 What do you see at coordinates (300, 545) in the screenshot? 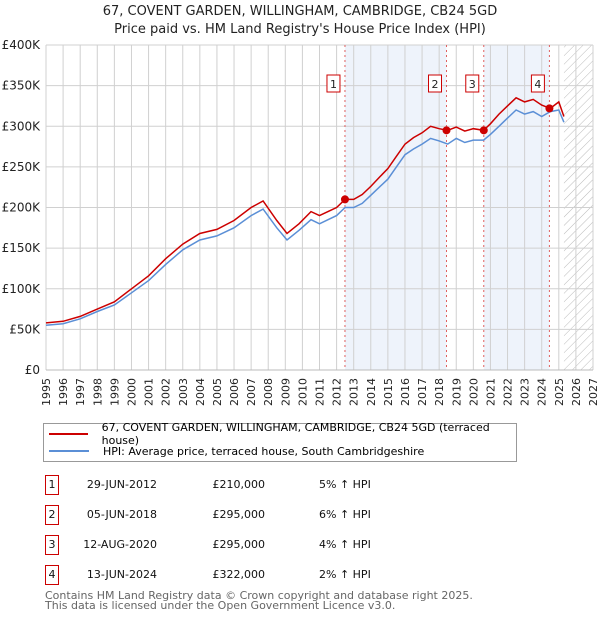
I see `transaction-row: 3 12-AUG-2020 £295,000 4% ↑ HPI` at bounding box center [300, 545].